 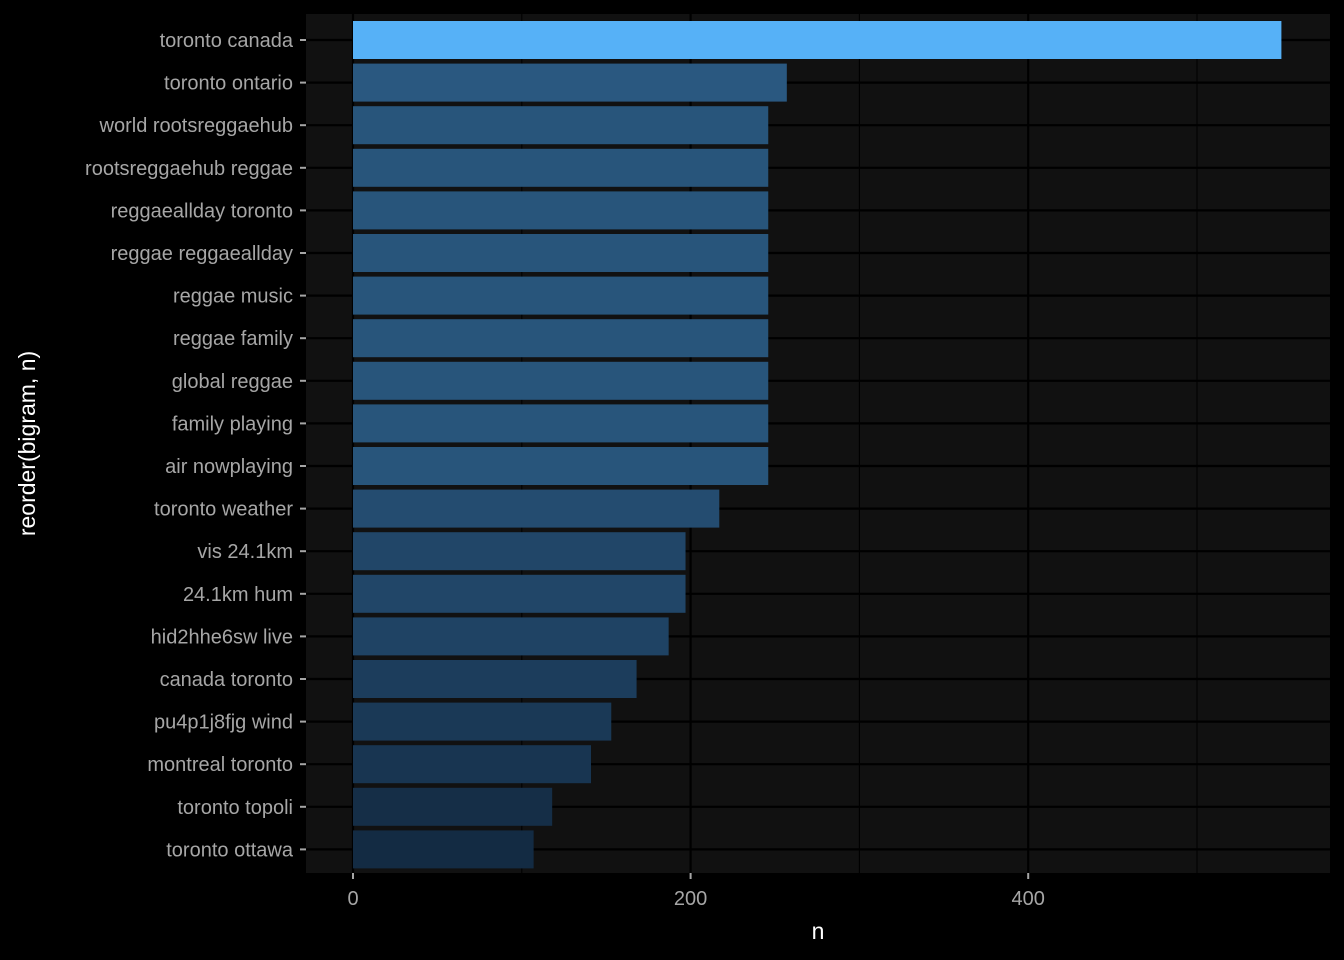 What do you see at coordinates (233, 339) in the screenshot?
I see `y-tick-label: reggae family` at bounding box center [233, 339].